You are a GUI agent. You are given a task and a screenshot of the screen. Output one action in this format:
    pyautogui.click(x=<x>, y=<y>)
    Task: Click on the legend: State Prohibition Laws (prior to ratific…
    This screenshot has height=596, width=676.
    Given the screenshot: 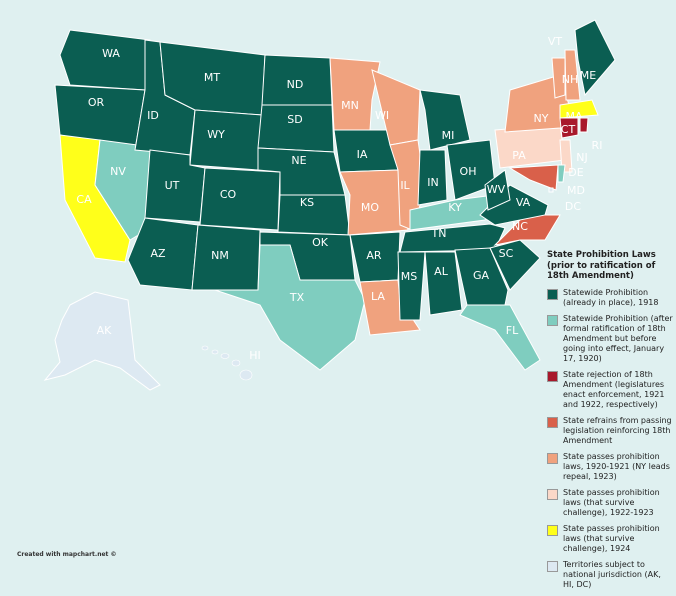 What is the action you would take?
    pyautogui.click(x=610, y=423)
    